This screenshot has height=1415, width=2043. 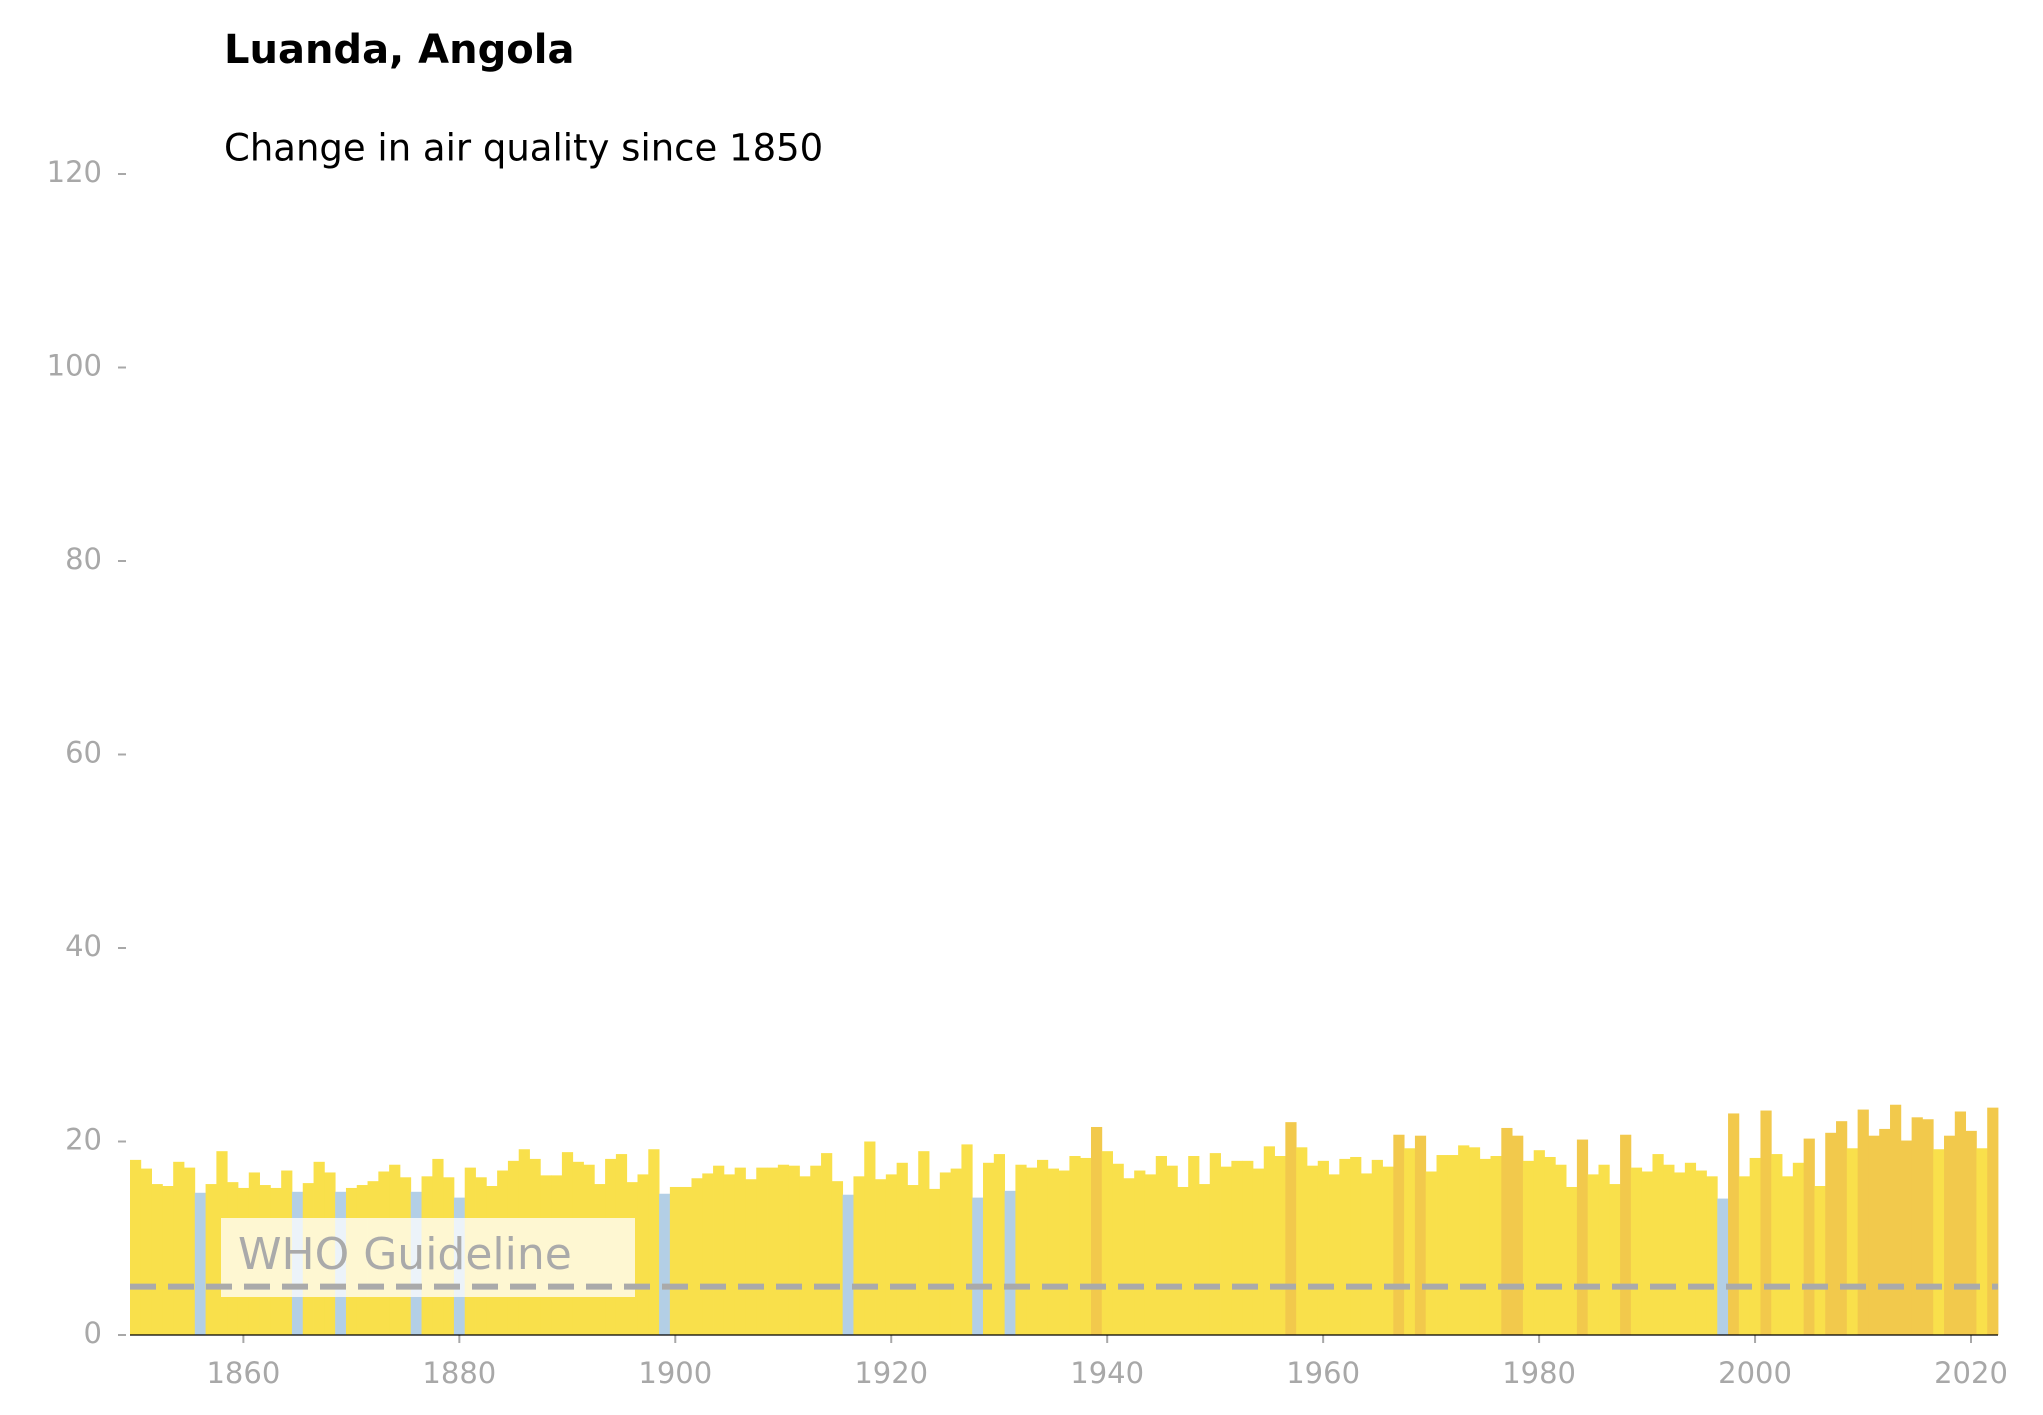 What do you see at coordinates (675, 1373) in the screenshot?
I see `x-tick-label: 1900` at bounding box center [675, 1373].